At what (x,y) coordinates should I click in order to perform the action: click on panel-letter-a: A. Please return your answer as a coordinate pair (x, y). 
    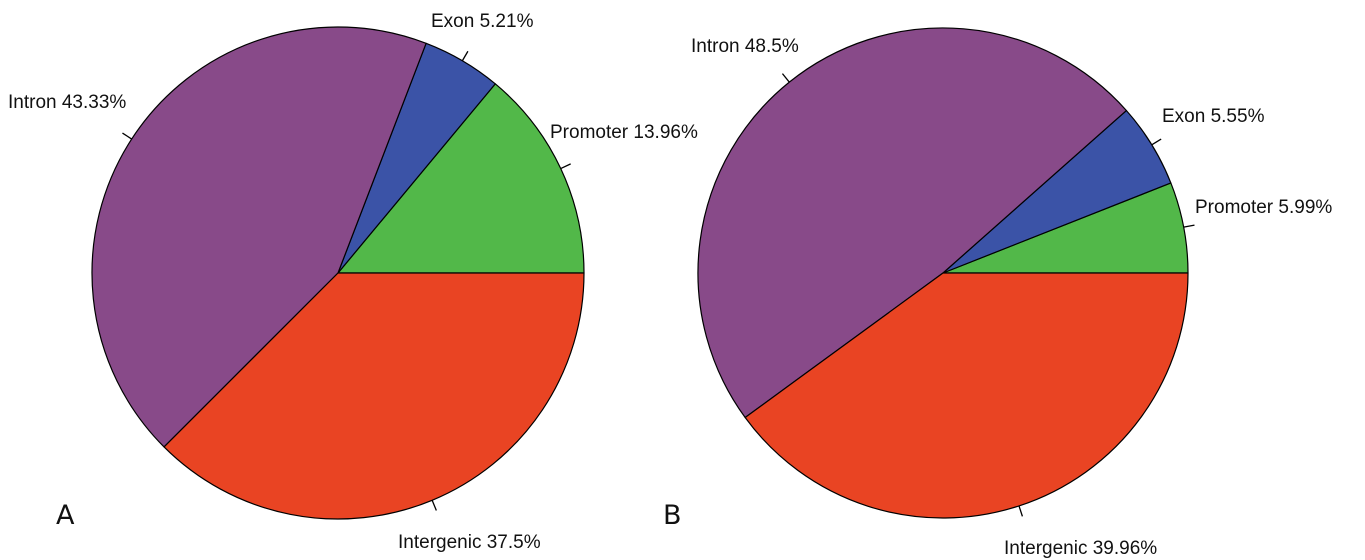
    Looking at the image, I should click on (65, 515).